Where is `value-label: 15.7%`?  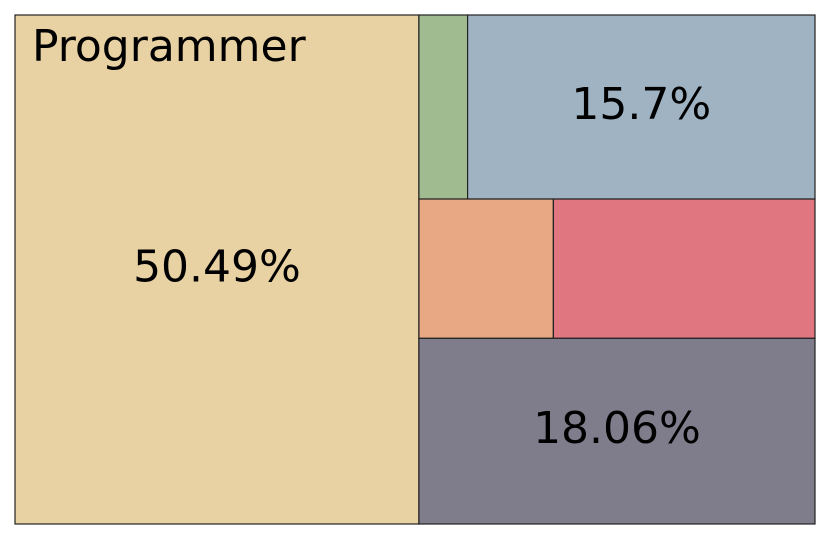 value-label: 15.7% is located at coordinates (641, 104).